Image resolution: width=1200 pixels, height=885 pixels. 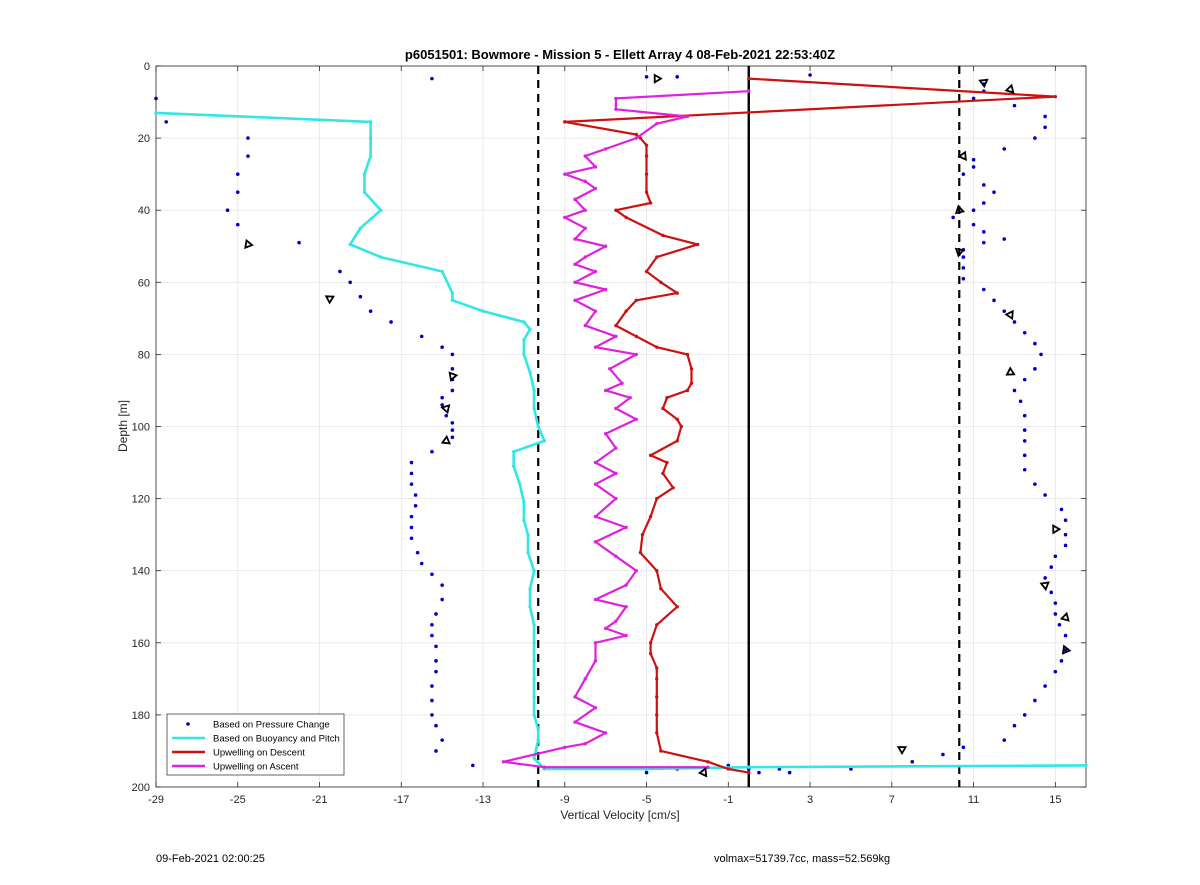 I want to click on legend-label: Upwelling on Ascent, so click(x=256, y=767).